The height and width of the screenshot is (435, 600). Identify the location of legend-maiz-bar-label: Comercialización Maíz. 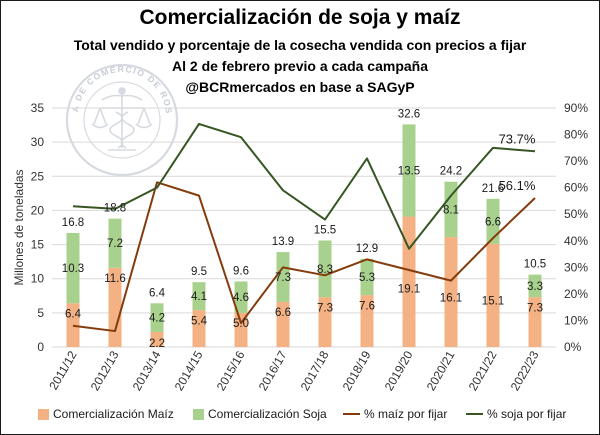
(113, 414).